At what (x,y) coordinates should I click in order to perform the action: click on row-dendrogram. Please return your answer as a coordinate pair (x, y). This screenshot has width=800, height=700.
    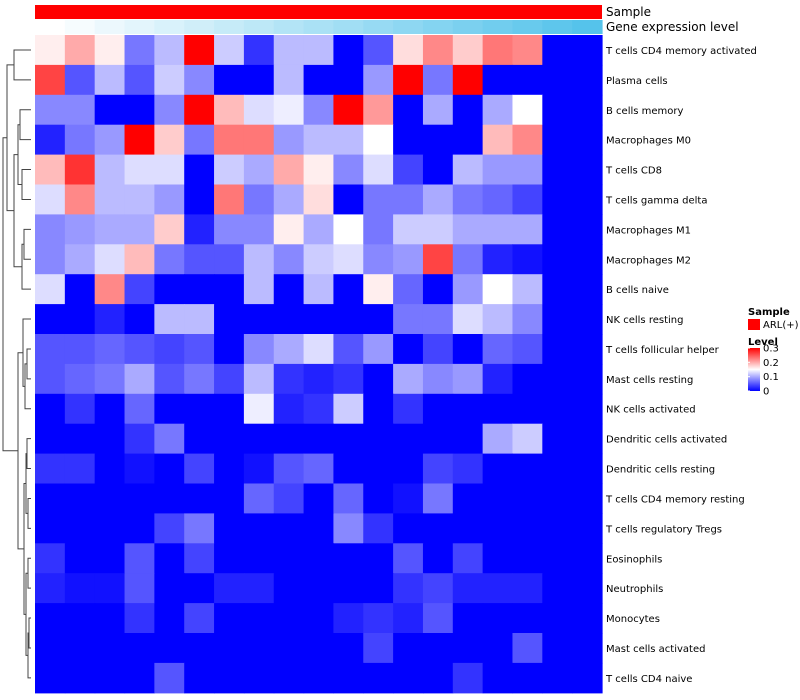
    Looking at the image, I should click on (16, 364).